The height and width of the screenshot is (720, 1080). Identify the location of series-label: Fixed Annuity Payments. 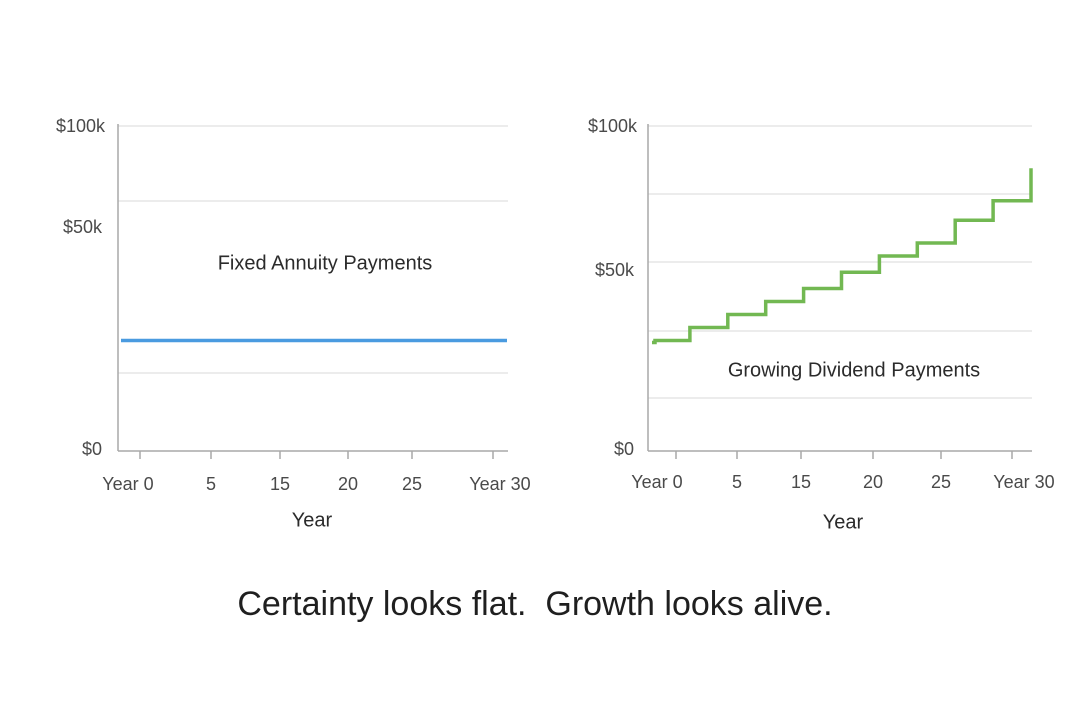
(325, 263).